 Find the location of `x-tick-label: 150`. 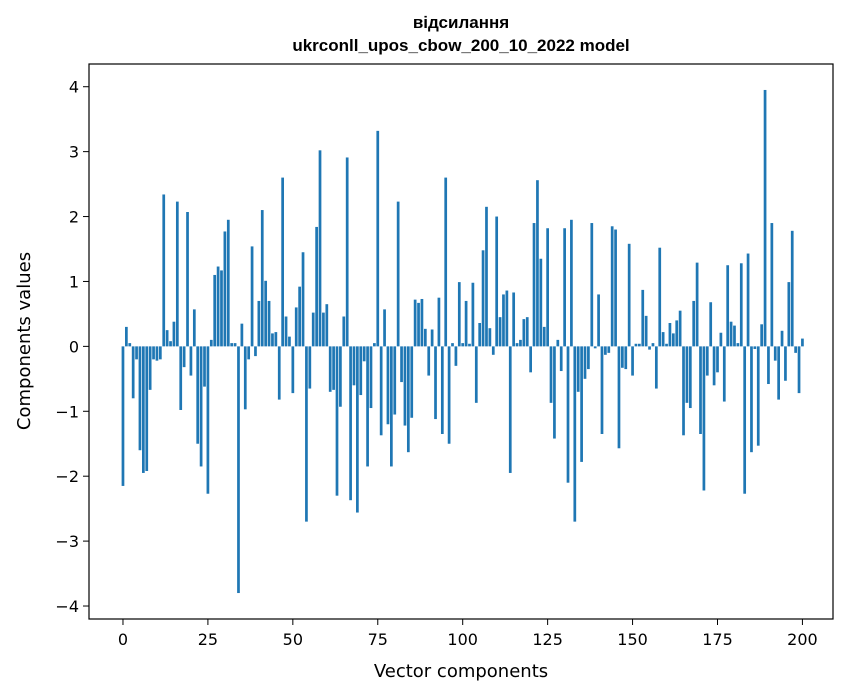

x-tick-label: 150 is located at coordinates (632, 639).